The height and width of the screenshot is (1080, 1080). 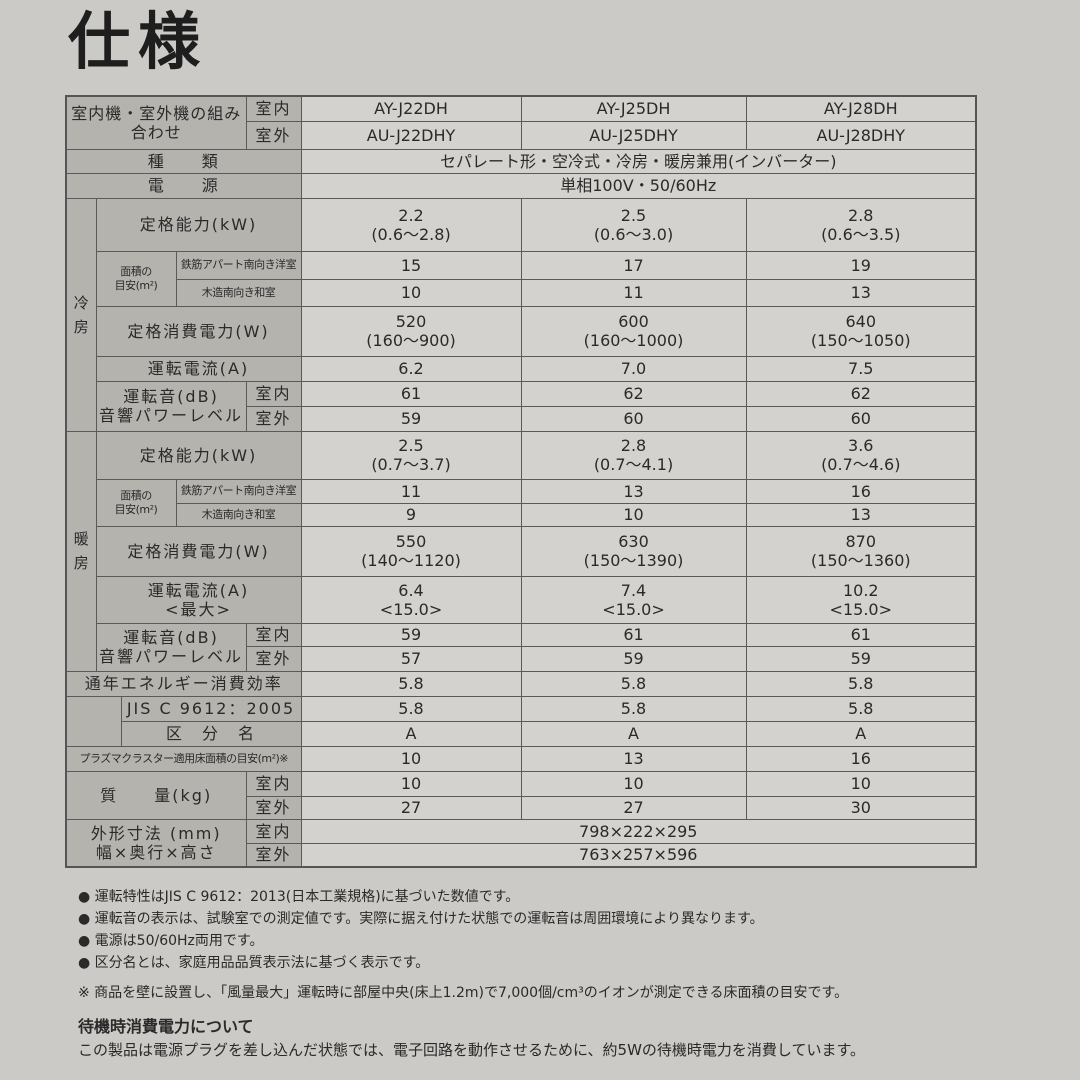 What do you see at coordinates (411, 135) in the screenshot?
I see `model-cell: AU-J22DHY` at bounding box center [411, 135].